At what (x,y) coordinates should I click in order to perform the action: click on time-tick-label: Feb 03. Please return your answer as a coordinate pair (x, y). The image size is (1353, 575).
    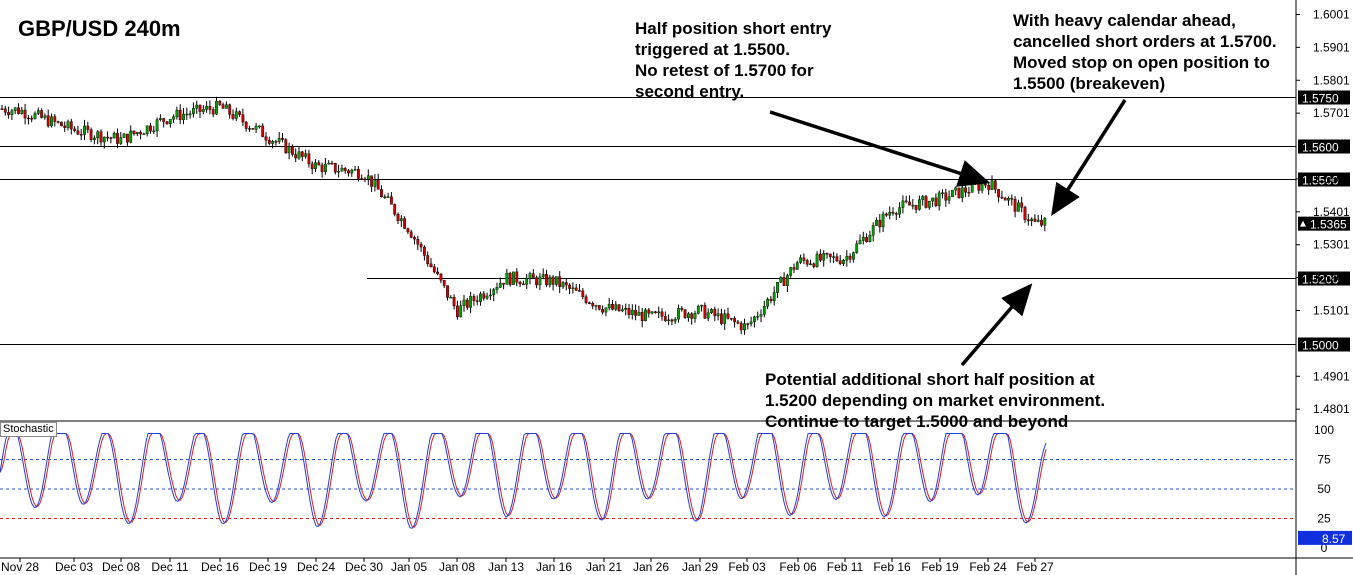
    Looking at the image, I should click on (747, 567).